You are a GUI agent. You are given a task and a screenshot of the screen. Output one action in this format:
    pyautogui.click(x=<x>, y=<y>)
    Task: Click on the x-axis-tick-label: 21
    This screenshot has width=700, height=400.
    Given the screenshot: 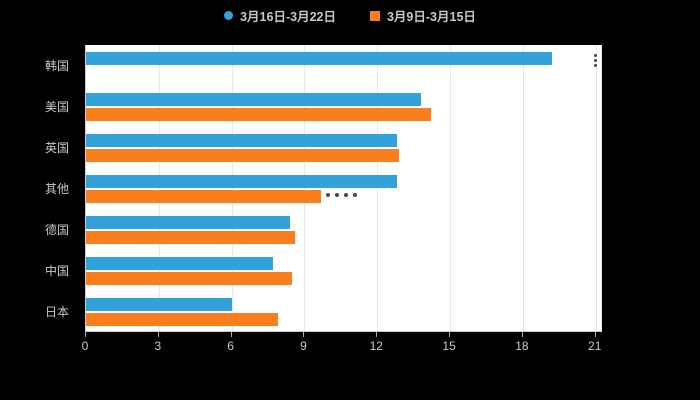 What is the action you would take?
    pyautogui.click(x=595, y=346)
    